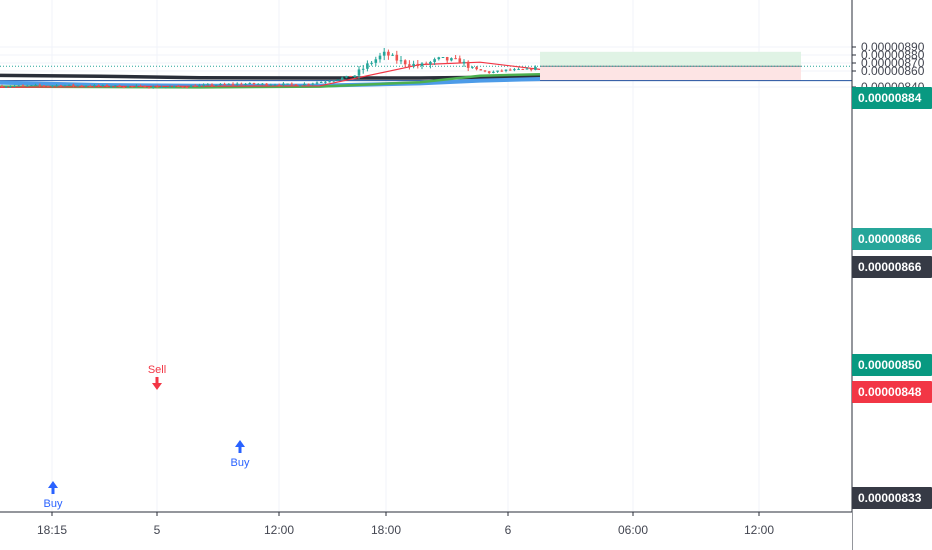 The width and height of the screenshot is (932, 550). I want to click on position-loss-zone, so click(670, 73).